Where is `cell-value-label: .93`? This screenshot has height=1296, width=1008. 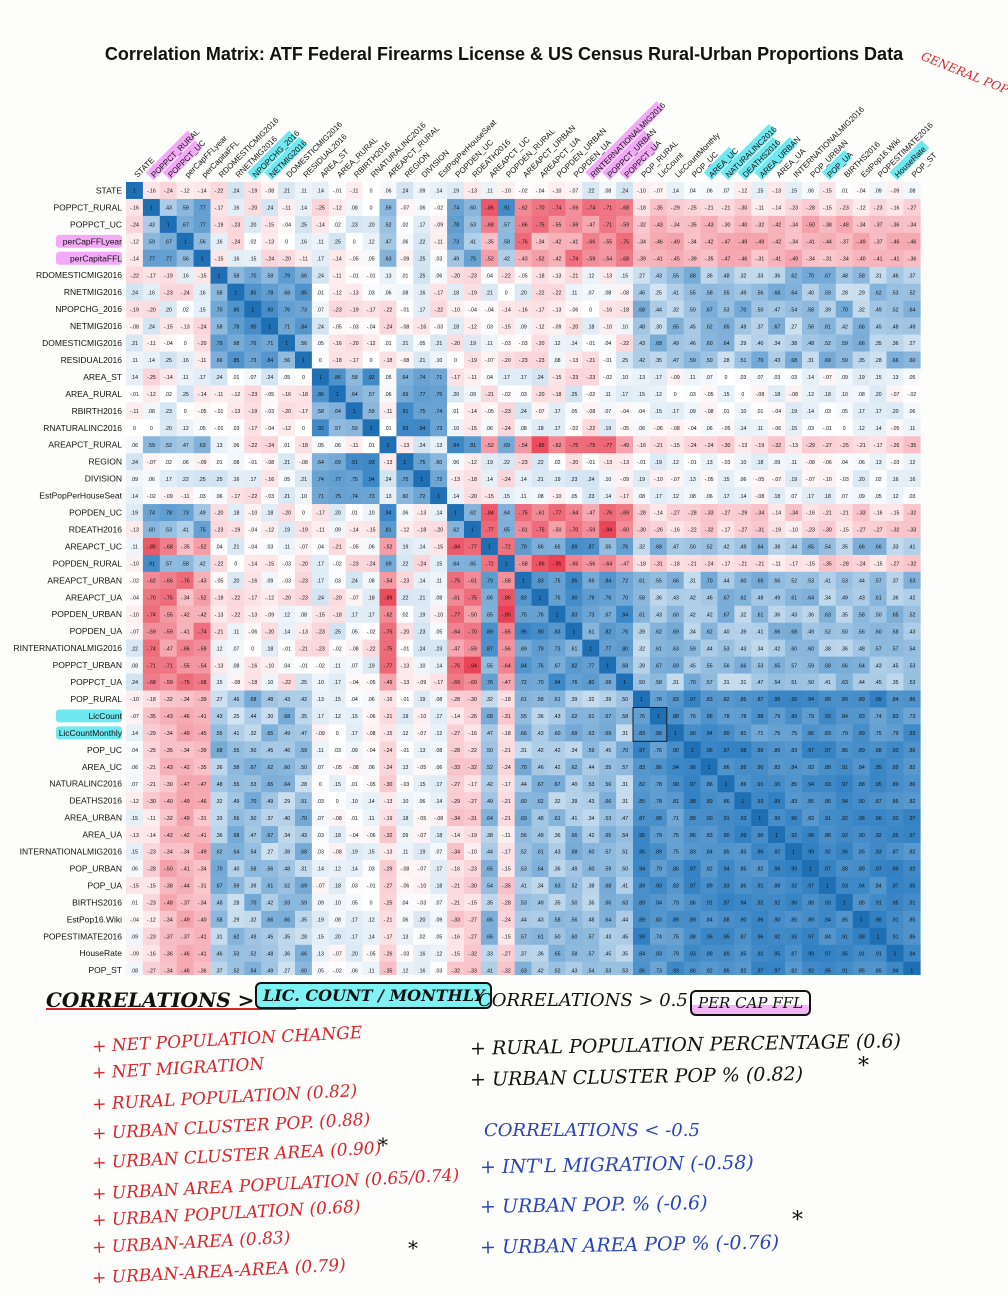
cell-value-label: .93 is located at coordinates (404, 429).